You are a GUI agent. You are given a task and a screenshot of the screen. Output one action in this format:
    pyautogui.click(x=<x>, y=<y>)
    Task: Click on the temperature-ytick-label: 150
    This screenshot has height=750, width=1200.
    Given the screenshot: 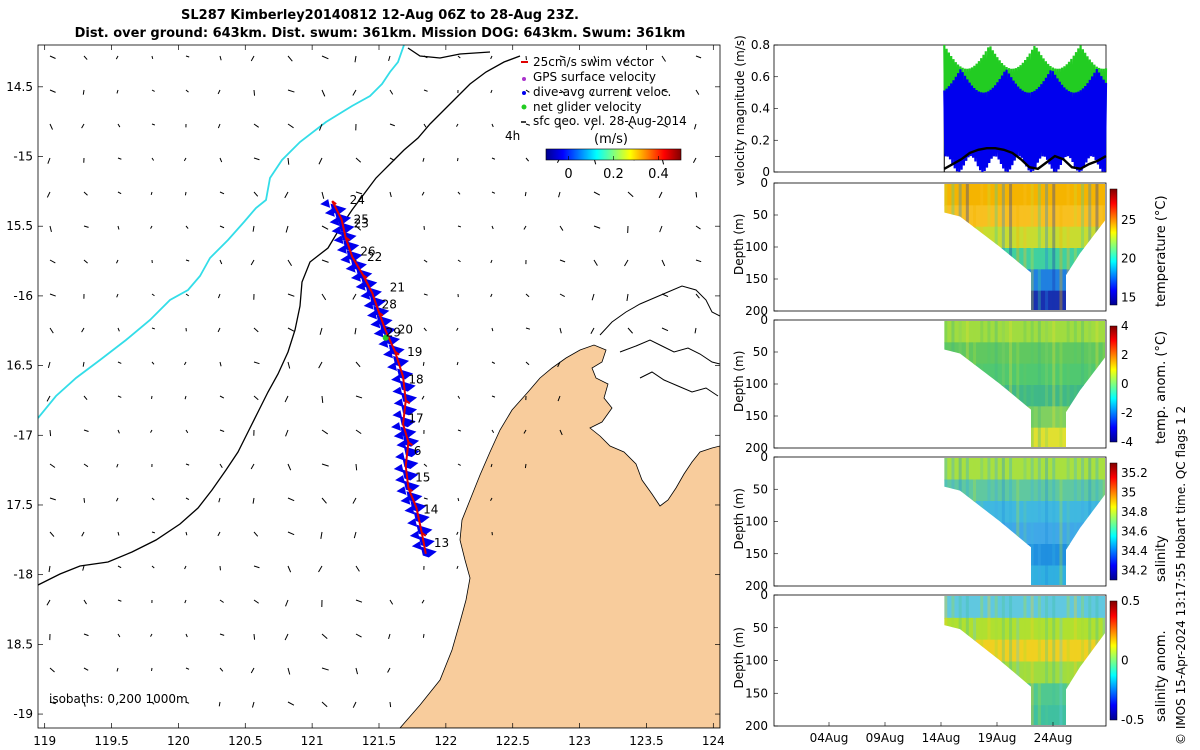 What is the action you would take?
    pyautogui.click(x=756, y=279)
    